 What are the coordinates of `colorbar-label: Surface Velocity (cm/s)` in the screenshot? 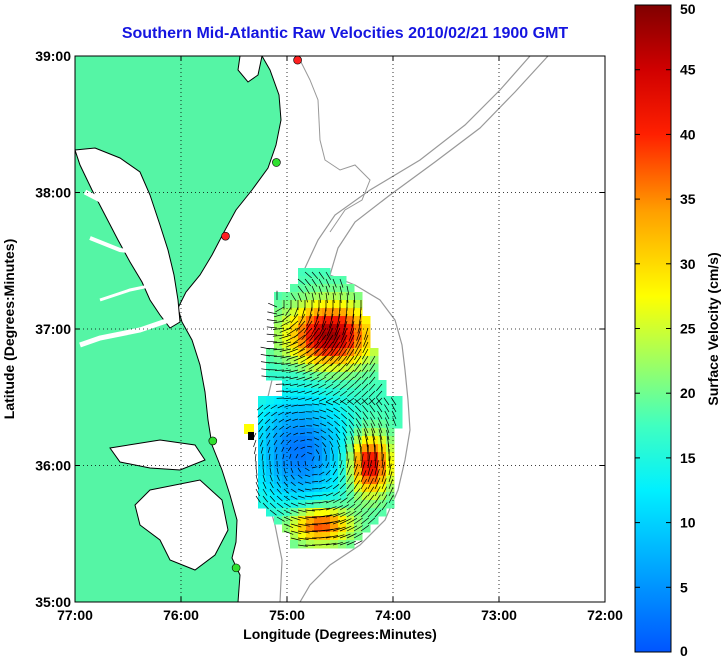 It's located at (713, 328).